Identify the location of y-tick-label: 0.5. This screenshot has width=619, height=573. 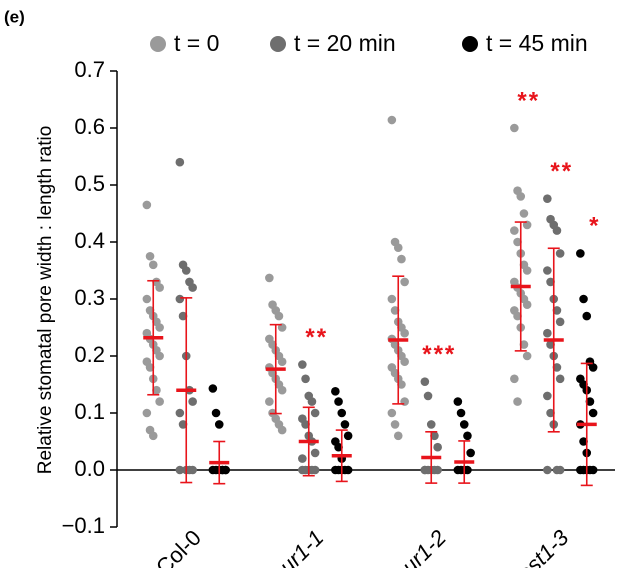
(89, 183).